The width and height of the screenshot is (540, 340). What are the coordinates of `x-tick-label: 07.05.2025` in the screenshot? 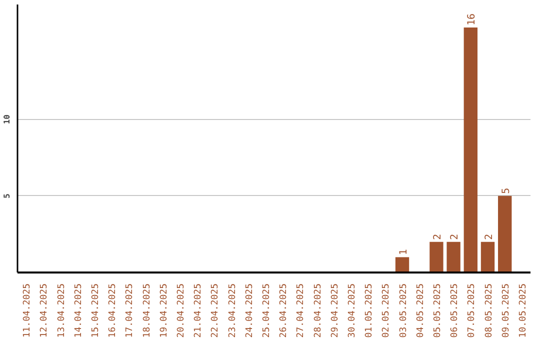 It's located at (472, 310).